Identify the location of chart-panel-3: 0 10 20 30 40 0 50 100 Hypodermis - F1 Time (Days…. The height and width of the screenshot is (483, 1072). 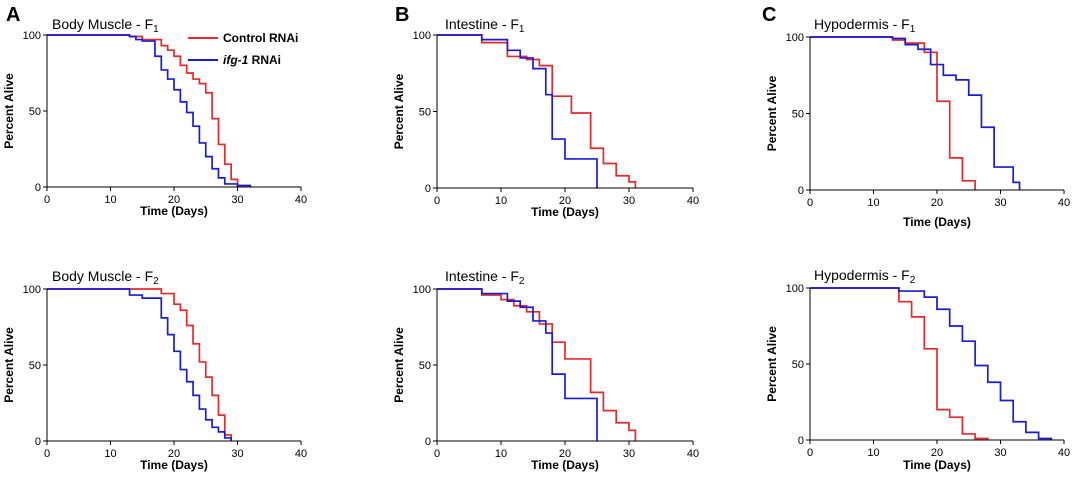
(917, 122).